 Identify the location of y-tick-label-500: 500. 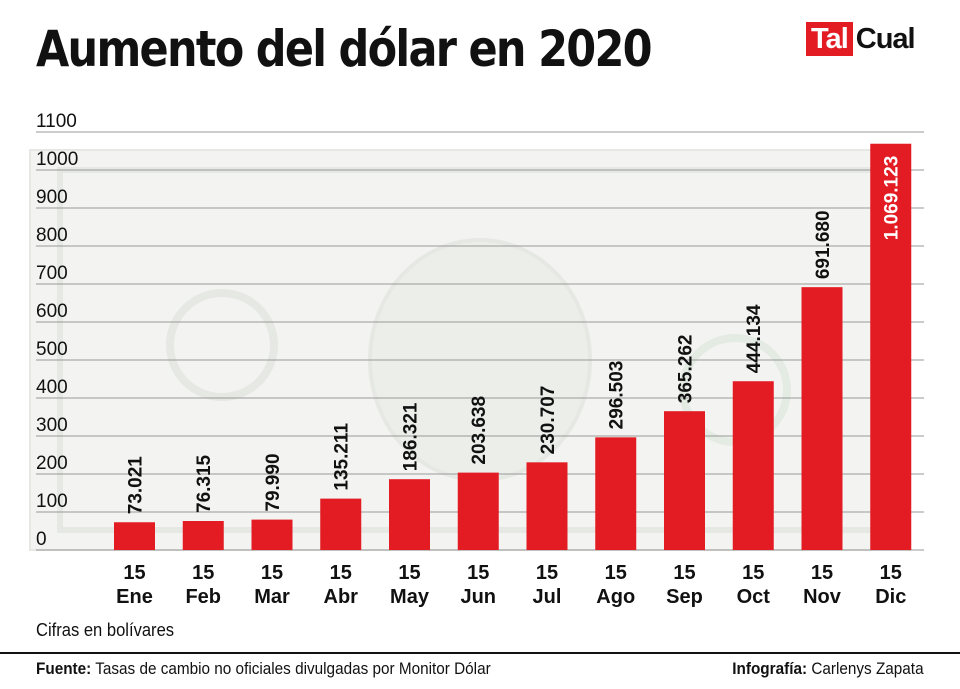
(52, 349).